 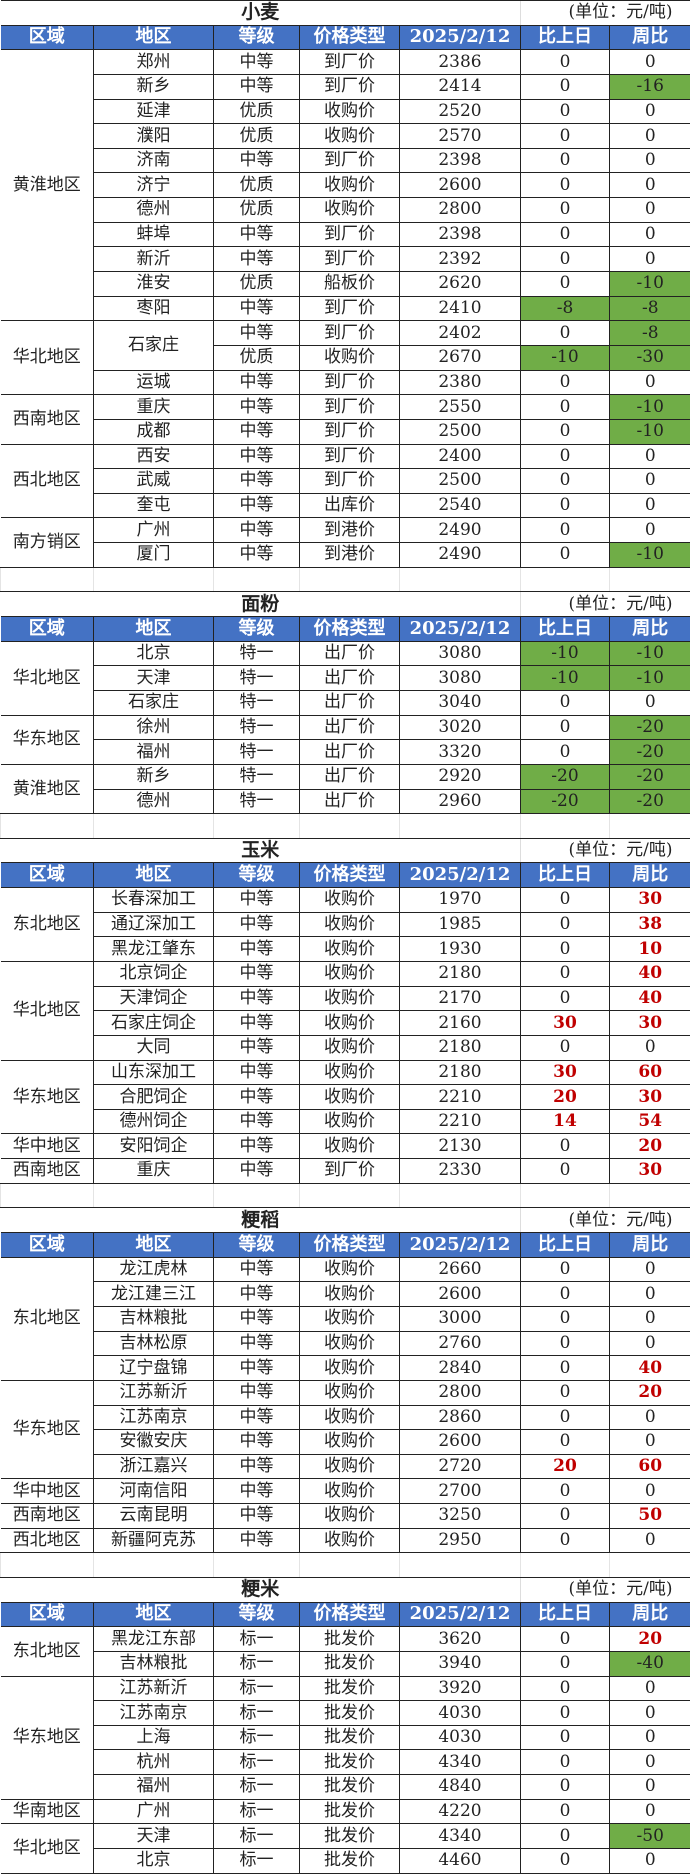 I want to click on header-region: 区域, so click(x=47, y=37).